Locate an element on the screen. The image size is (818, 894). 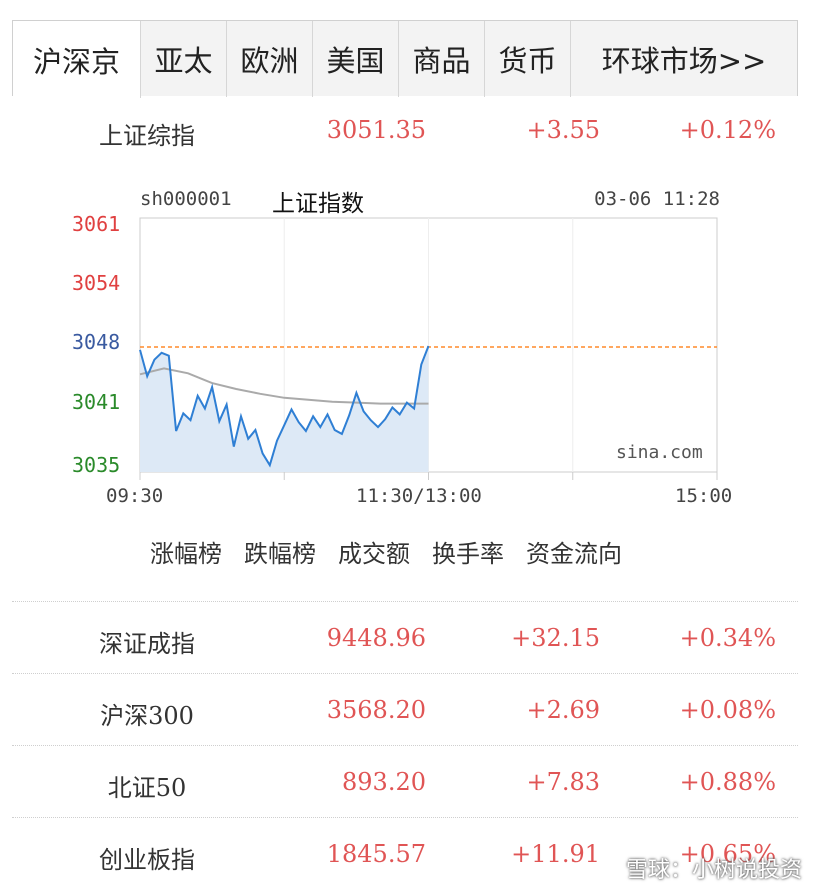
index-change: +32.15 is located at coordinates (555, 638).